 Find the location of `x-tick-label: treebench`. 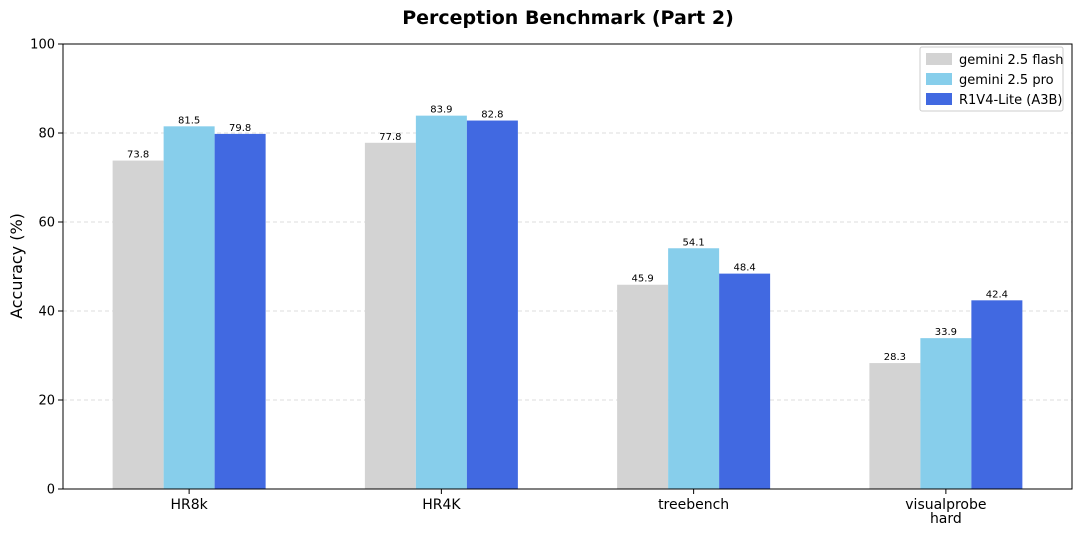

x-tick-label: treebench is located at coordinates (693, 505).